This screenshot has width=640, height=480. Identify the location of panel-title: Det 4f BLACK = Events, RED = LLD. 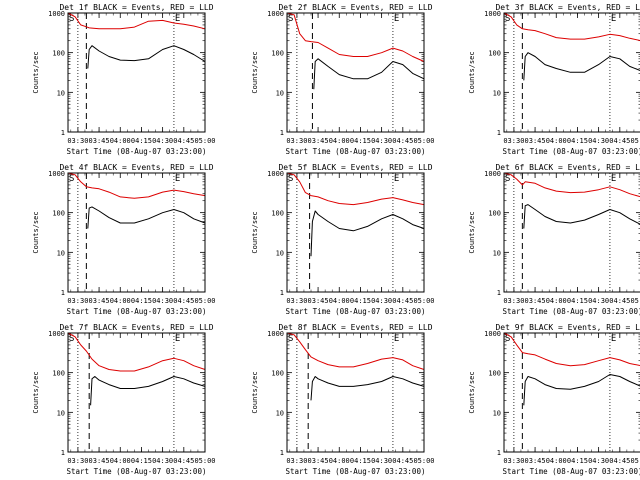
(136, 167).